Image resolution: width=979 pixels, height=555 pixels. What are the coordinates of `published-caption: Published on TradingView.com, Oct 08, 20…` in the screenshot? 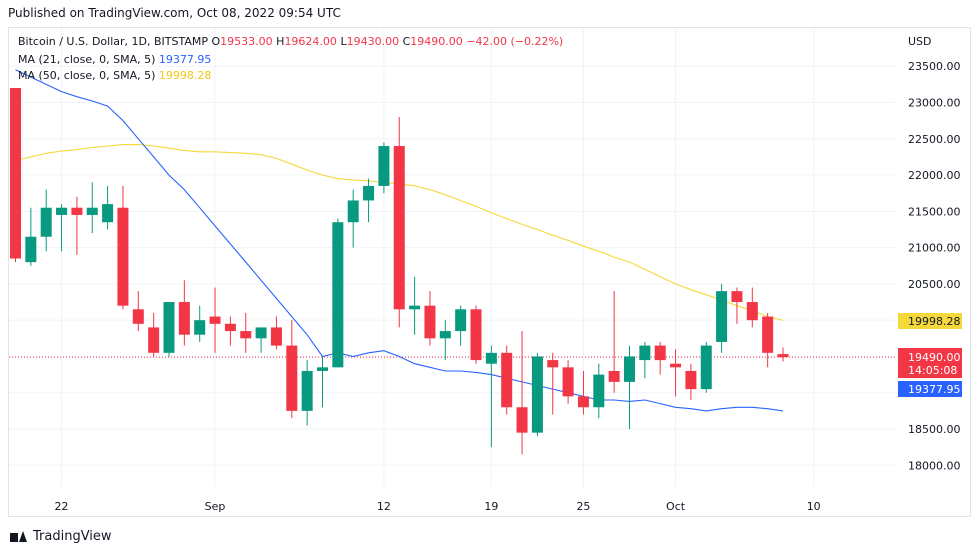 It's located at (174, 13).